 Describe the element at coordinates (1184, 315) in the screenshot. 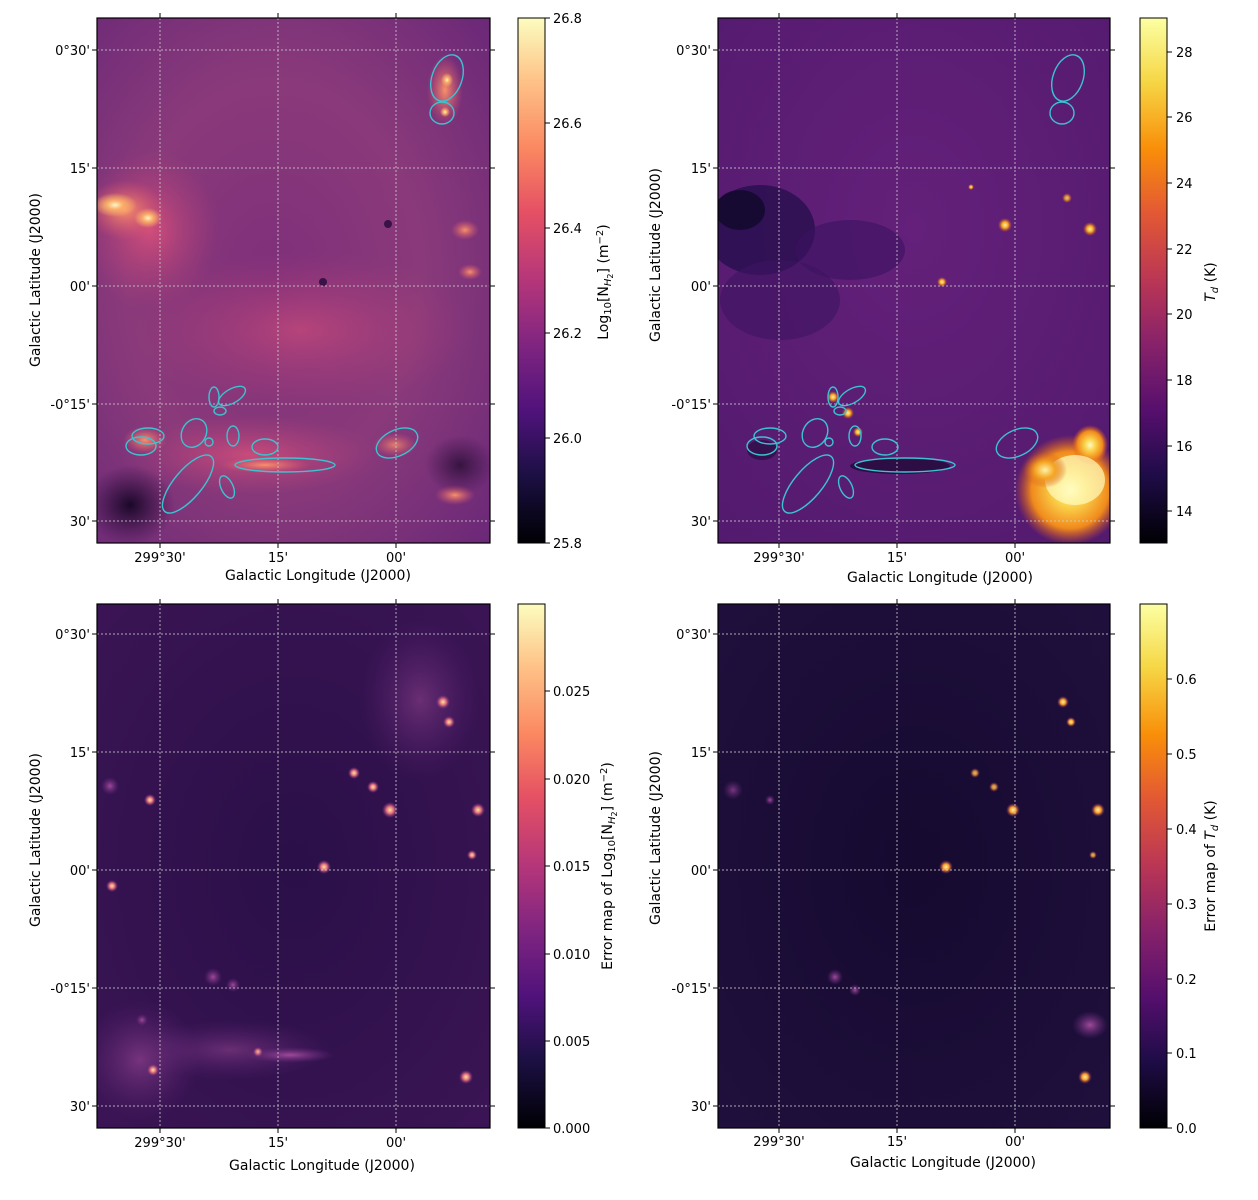

I see `colorbar-tick-label: 20` at that location.